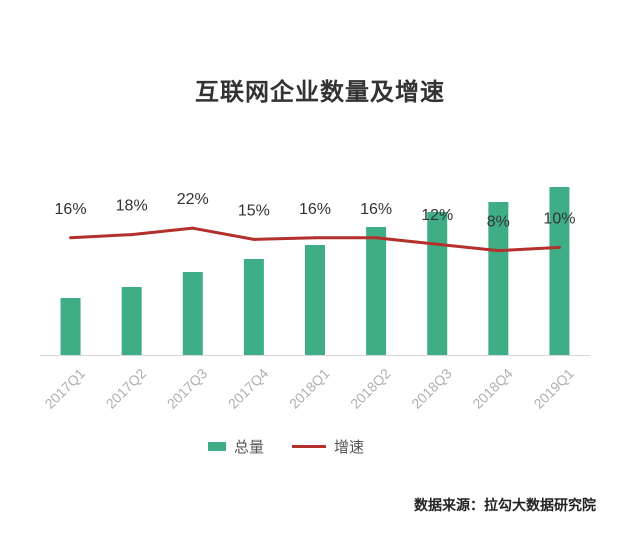  I want to click on chart-title: 互联网企业数量及增速, so click(320, 92).